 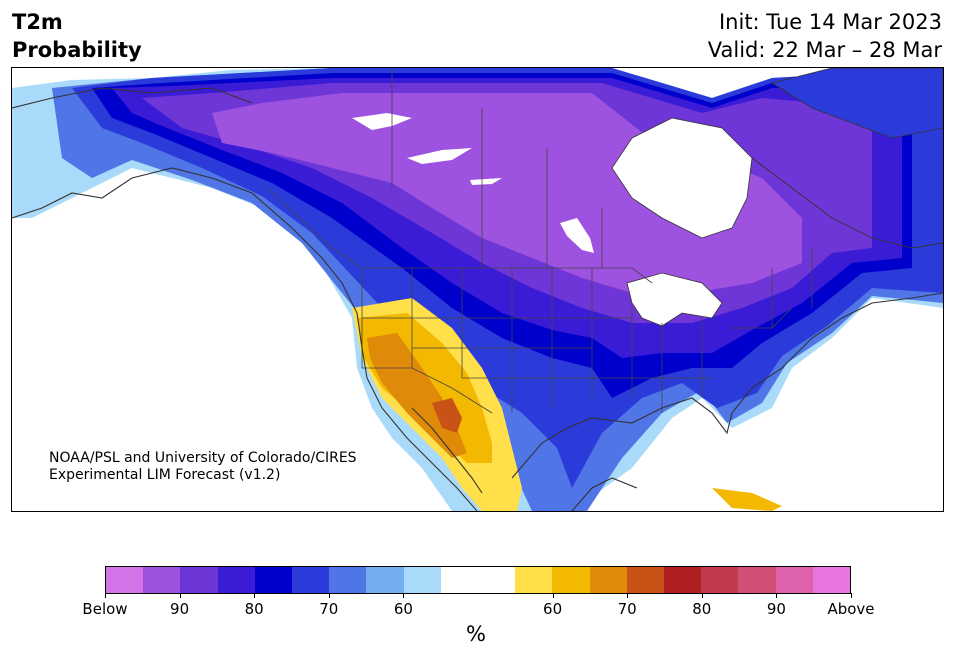 What do you see at coordinates (165, 475) in the screenshot?
I see `credit-line-2: Experimental LIM Forecast (v1.2)` at bounding box center [165, 475].